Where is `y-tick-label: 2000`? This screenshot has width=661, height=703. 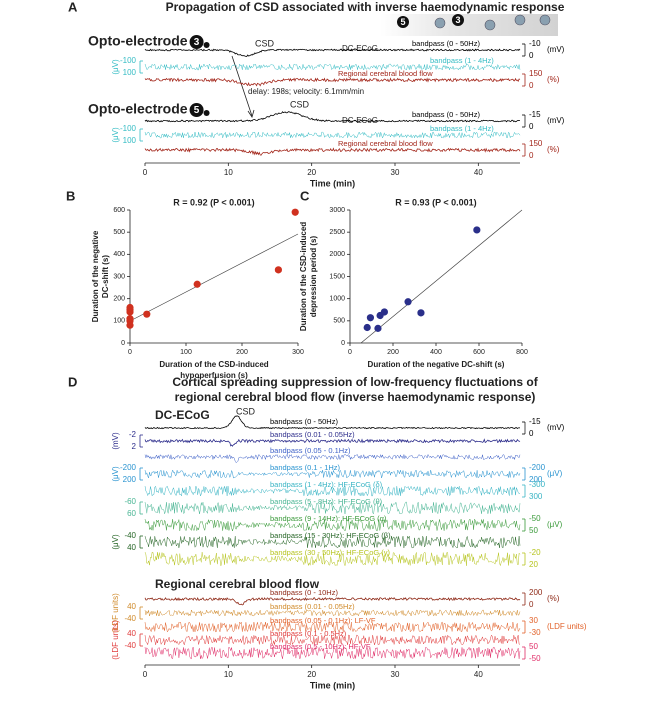 y-tick-label: 2000 is located at coordinates (337, 254).